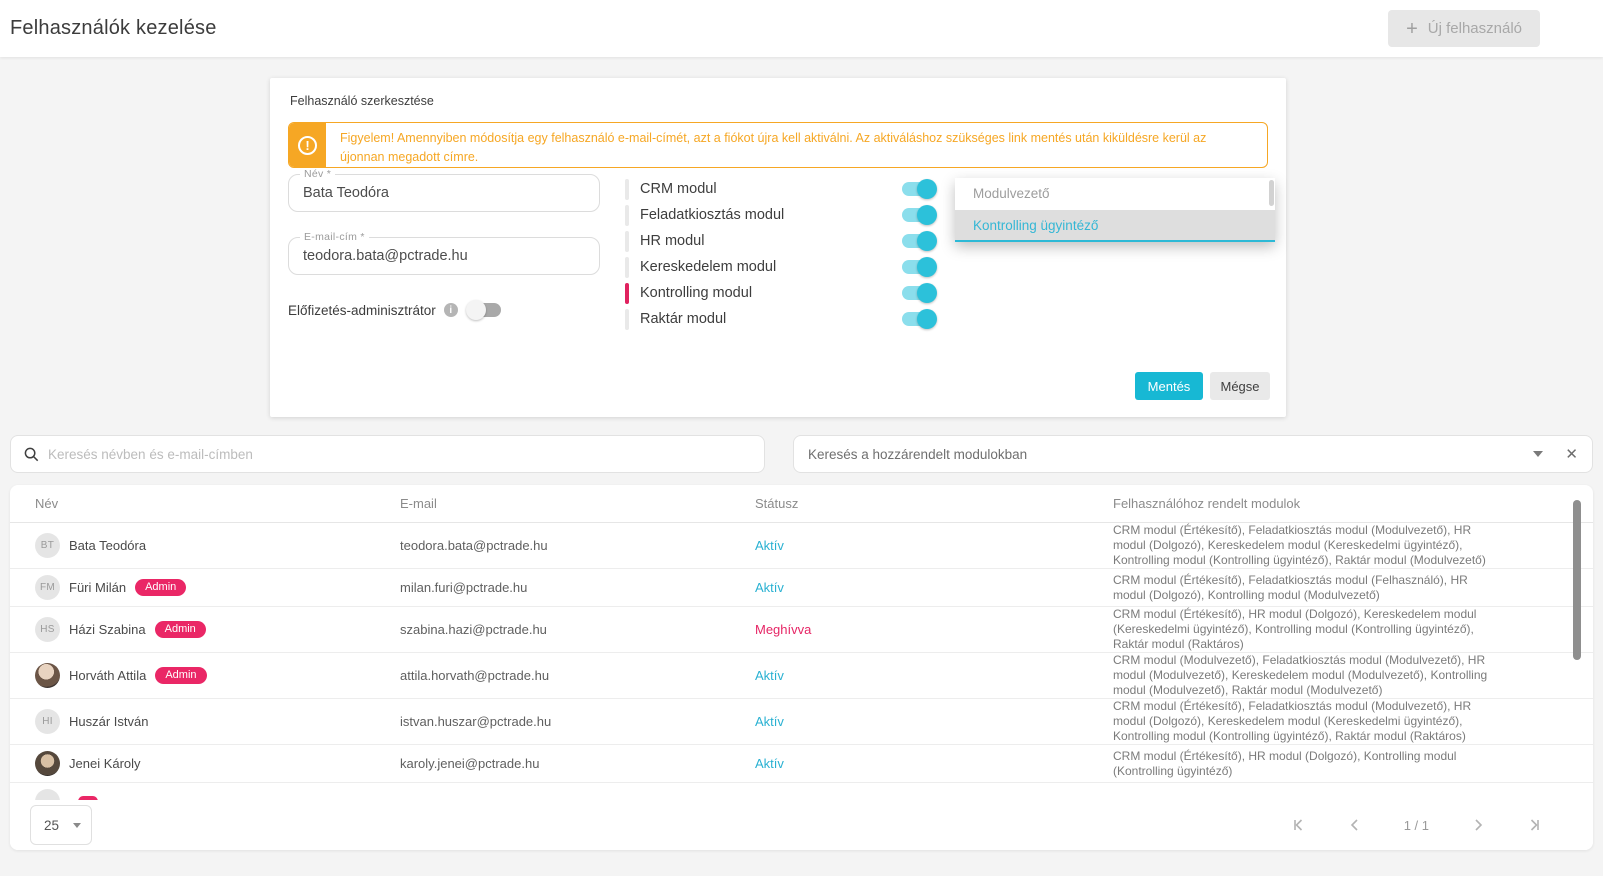 This screenshot has height=876, width=1603. Describe the element at coordinates (484, 310) in the screenshot. I see `subscription-admin-toggle` at that location.